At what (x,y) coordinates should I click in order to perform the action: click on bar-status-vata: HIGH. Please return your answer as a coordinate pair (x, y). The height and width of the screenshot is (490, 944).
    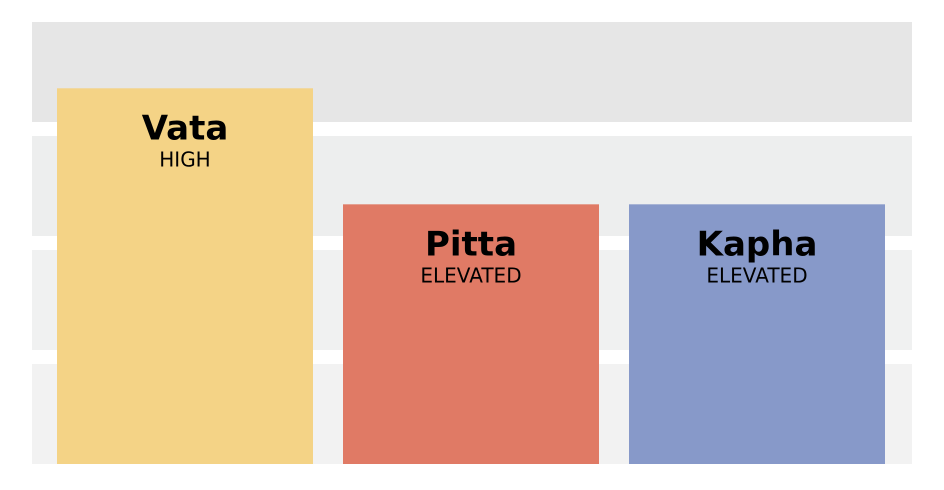
    Looking at the image, I should click on (184, 159).